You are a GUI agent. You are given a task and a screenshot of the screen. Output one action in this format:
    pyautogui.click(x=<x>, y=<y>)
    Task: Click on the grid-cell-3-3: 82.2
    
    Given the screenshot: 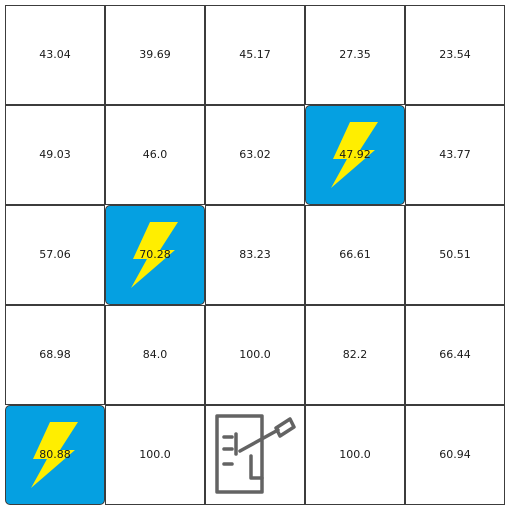 What is the action you would take?
    pyautogui.click(x=355, y=355)
    